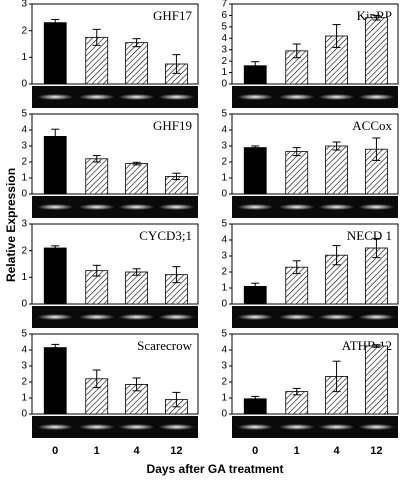 The image size is (414, 481). I want to click on y-tick-label: 6, so click(224, 15).